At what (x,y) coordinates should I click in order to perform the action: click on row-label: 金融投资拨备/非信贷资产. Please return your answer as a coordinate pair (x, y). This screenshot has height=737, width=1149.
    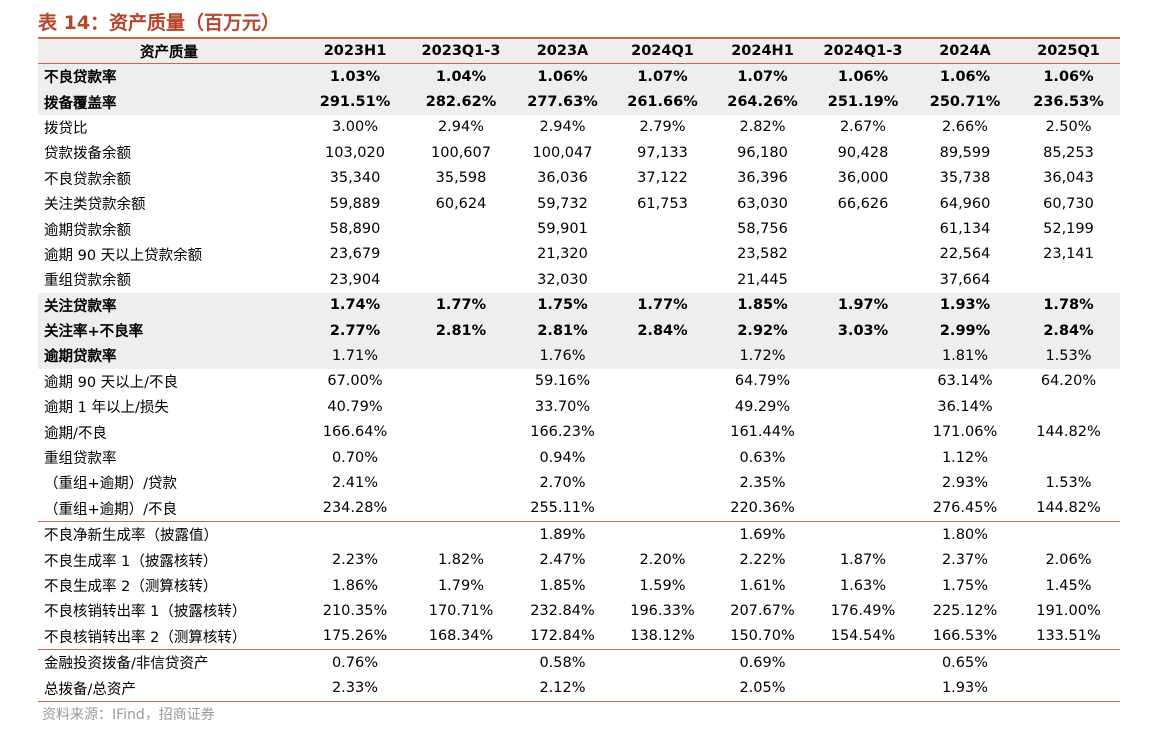
    Looking at the image, I should click on (169, 662).